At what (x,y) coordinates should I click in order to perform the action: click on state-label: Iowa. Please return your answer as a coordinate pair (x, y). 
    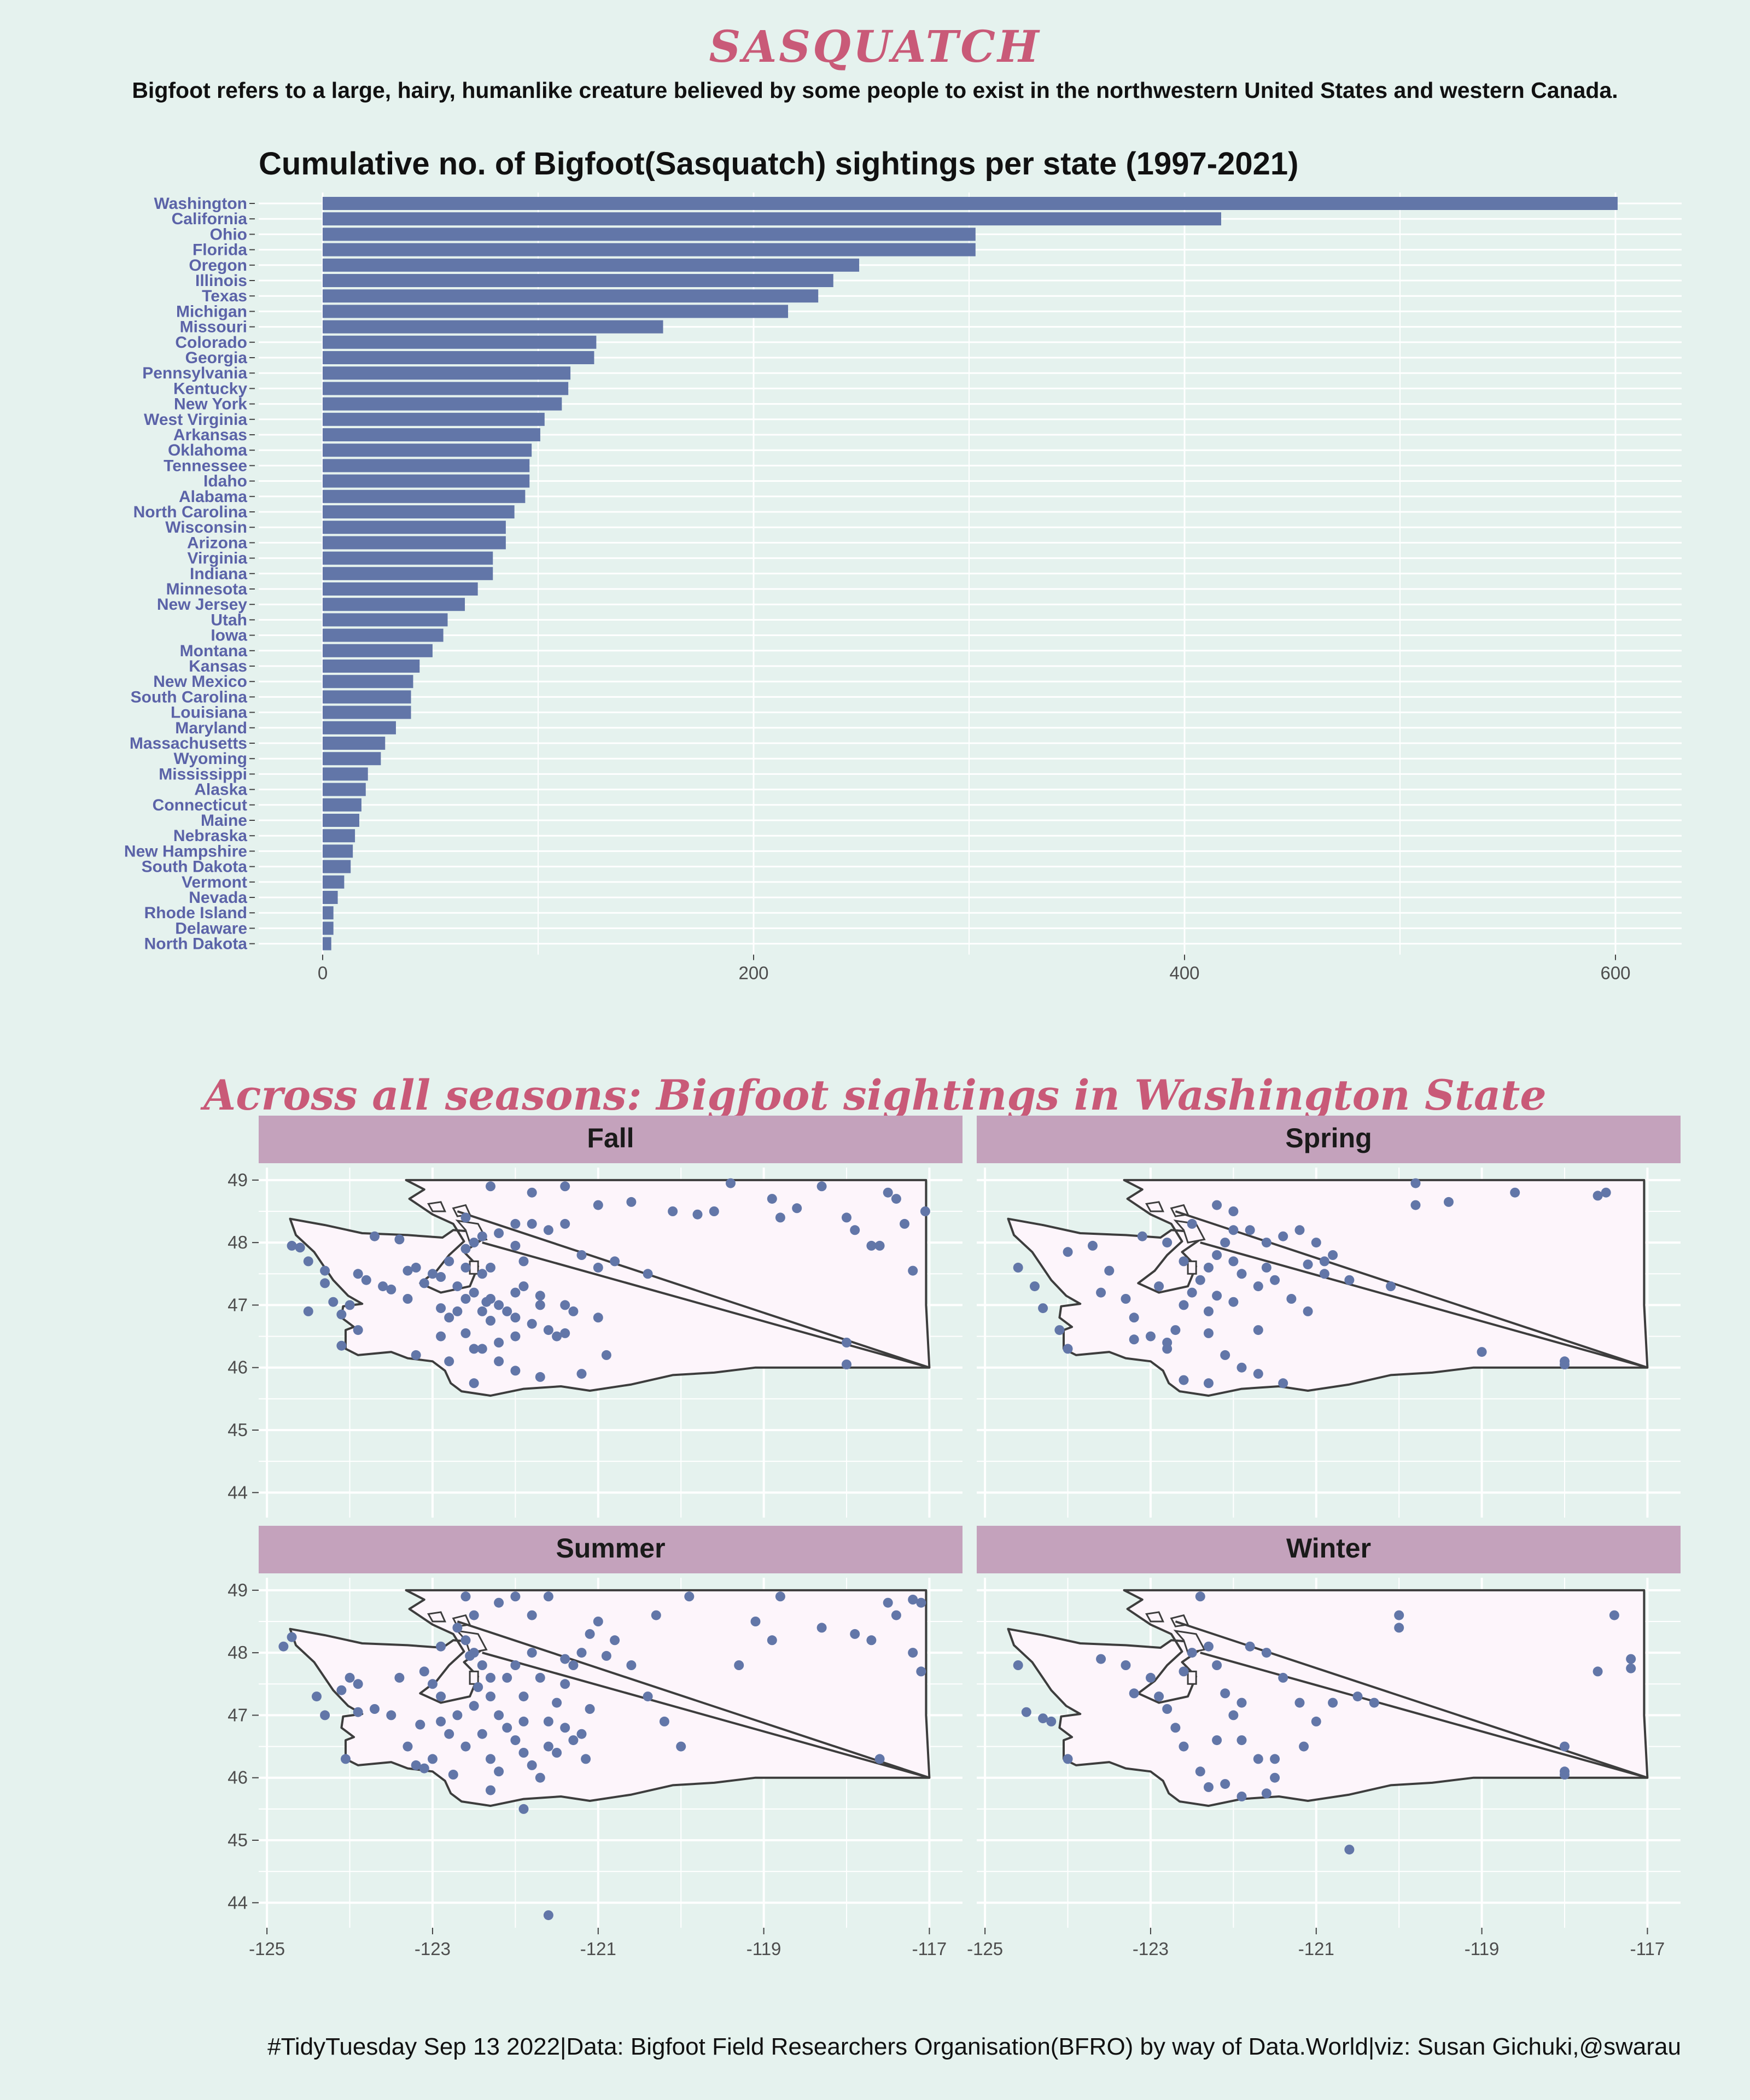
    Looking at the image, I should click on (229, 636).